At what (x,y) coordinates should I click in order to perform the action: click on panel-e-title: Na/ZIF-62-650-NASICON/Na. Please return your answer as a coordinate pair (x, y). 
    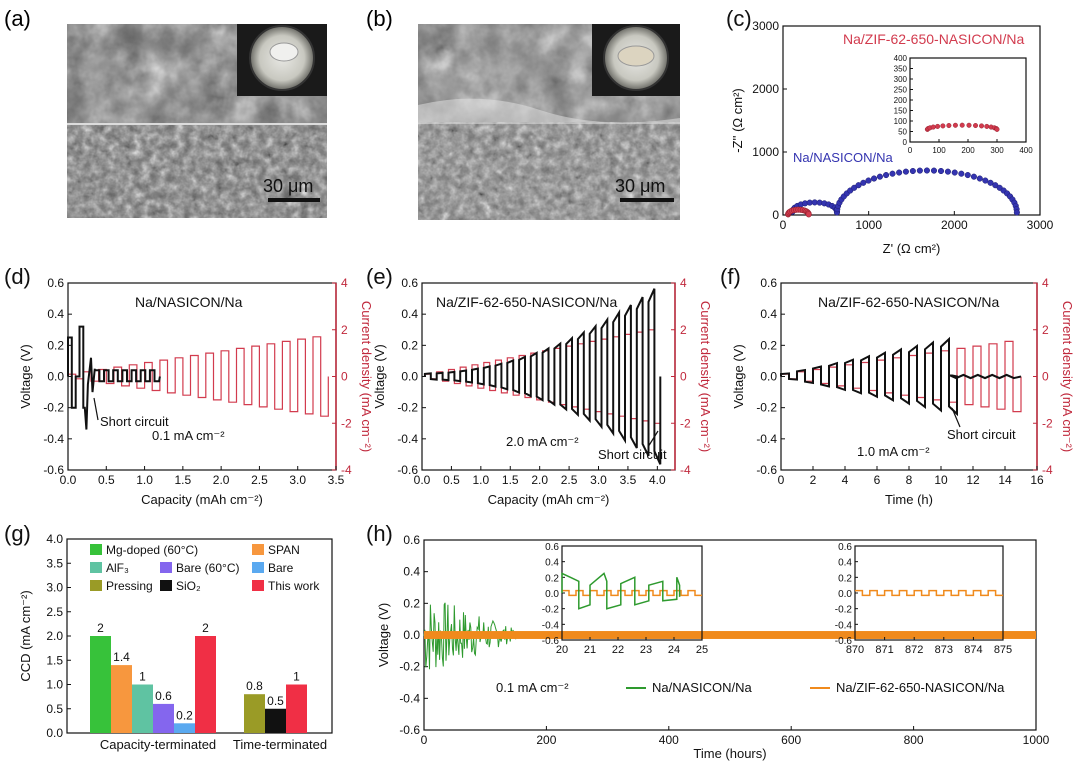
    Looking at the image, I should click on (526, 302).